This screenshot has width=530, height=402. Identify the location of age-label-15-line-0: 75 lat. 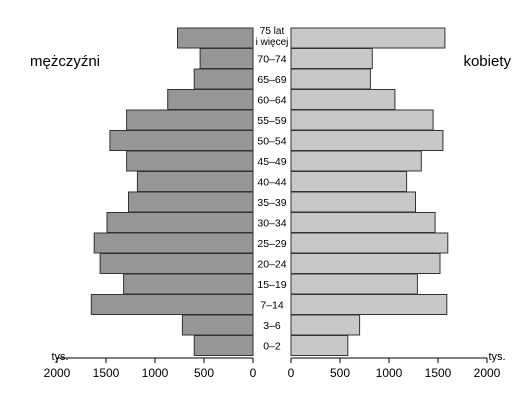
(272, 31).